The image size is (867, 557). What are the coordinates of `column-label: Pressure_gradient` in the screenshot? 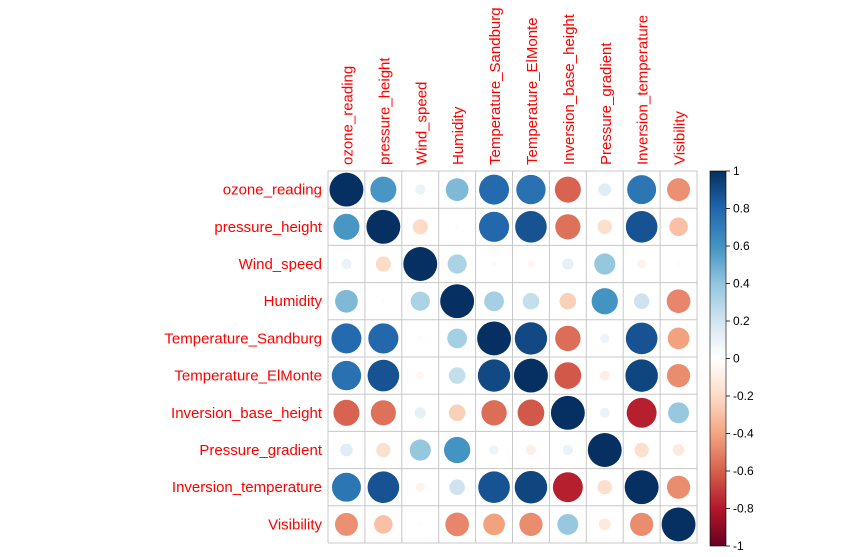 It's located at (606, 103).